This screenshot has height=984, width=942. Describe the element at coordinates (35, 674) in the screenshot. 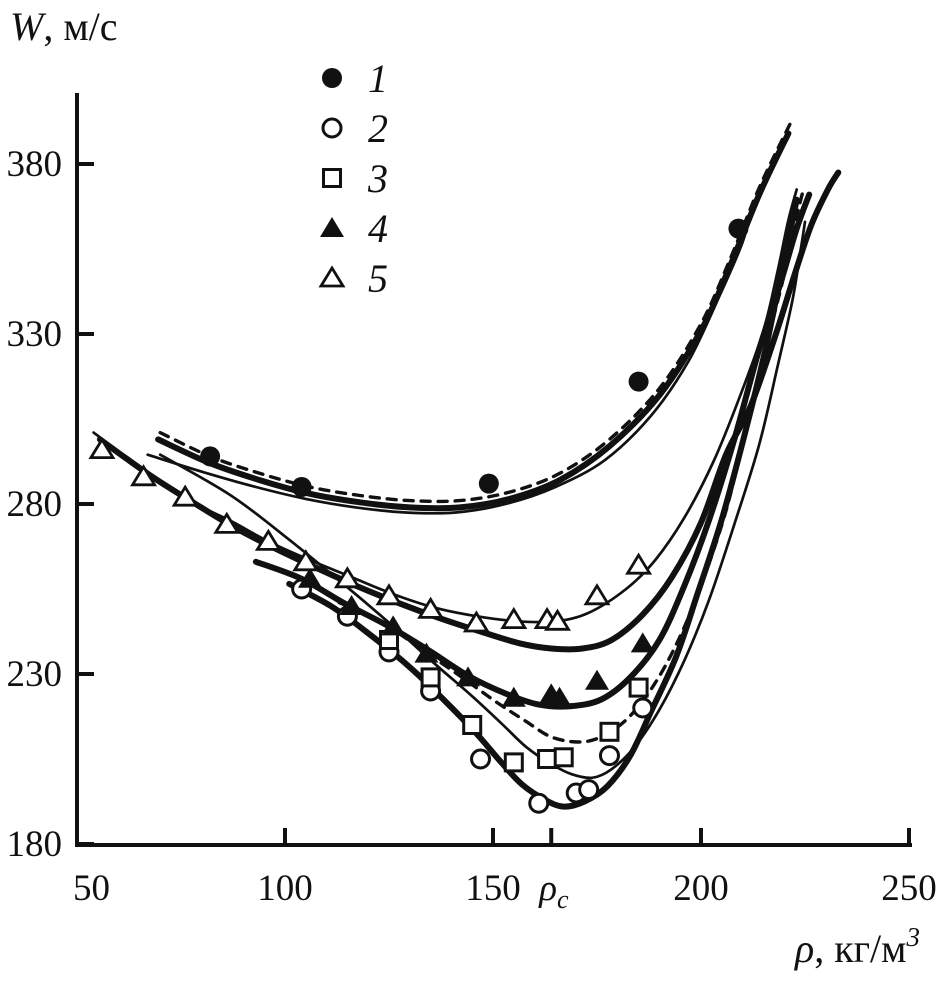

I see `y-tick-label-230: 230` at that location.